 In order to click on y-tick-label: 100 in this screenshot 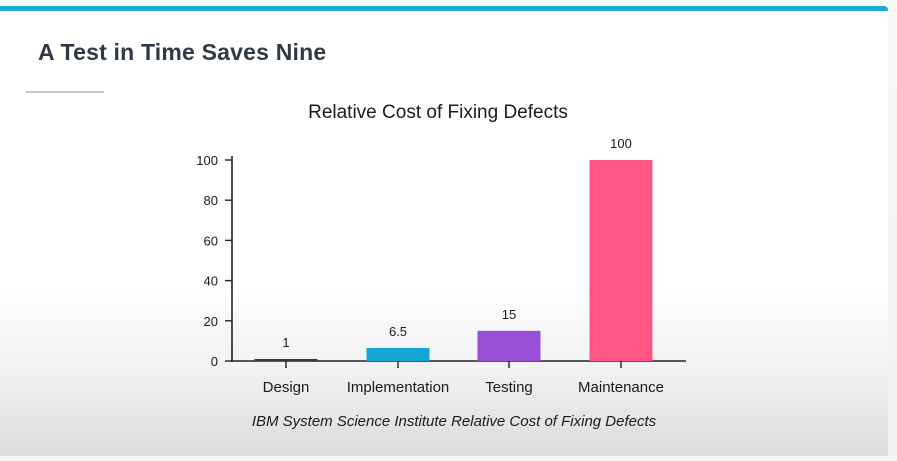, I will do `click(207, 160)`.